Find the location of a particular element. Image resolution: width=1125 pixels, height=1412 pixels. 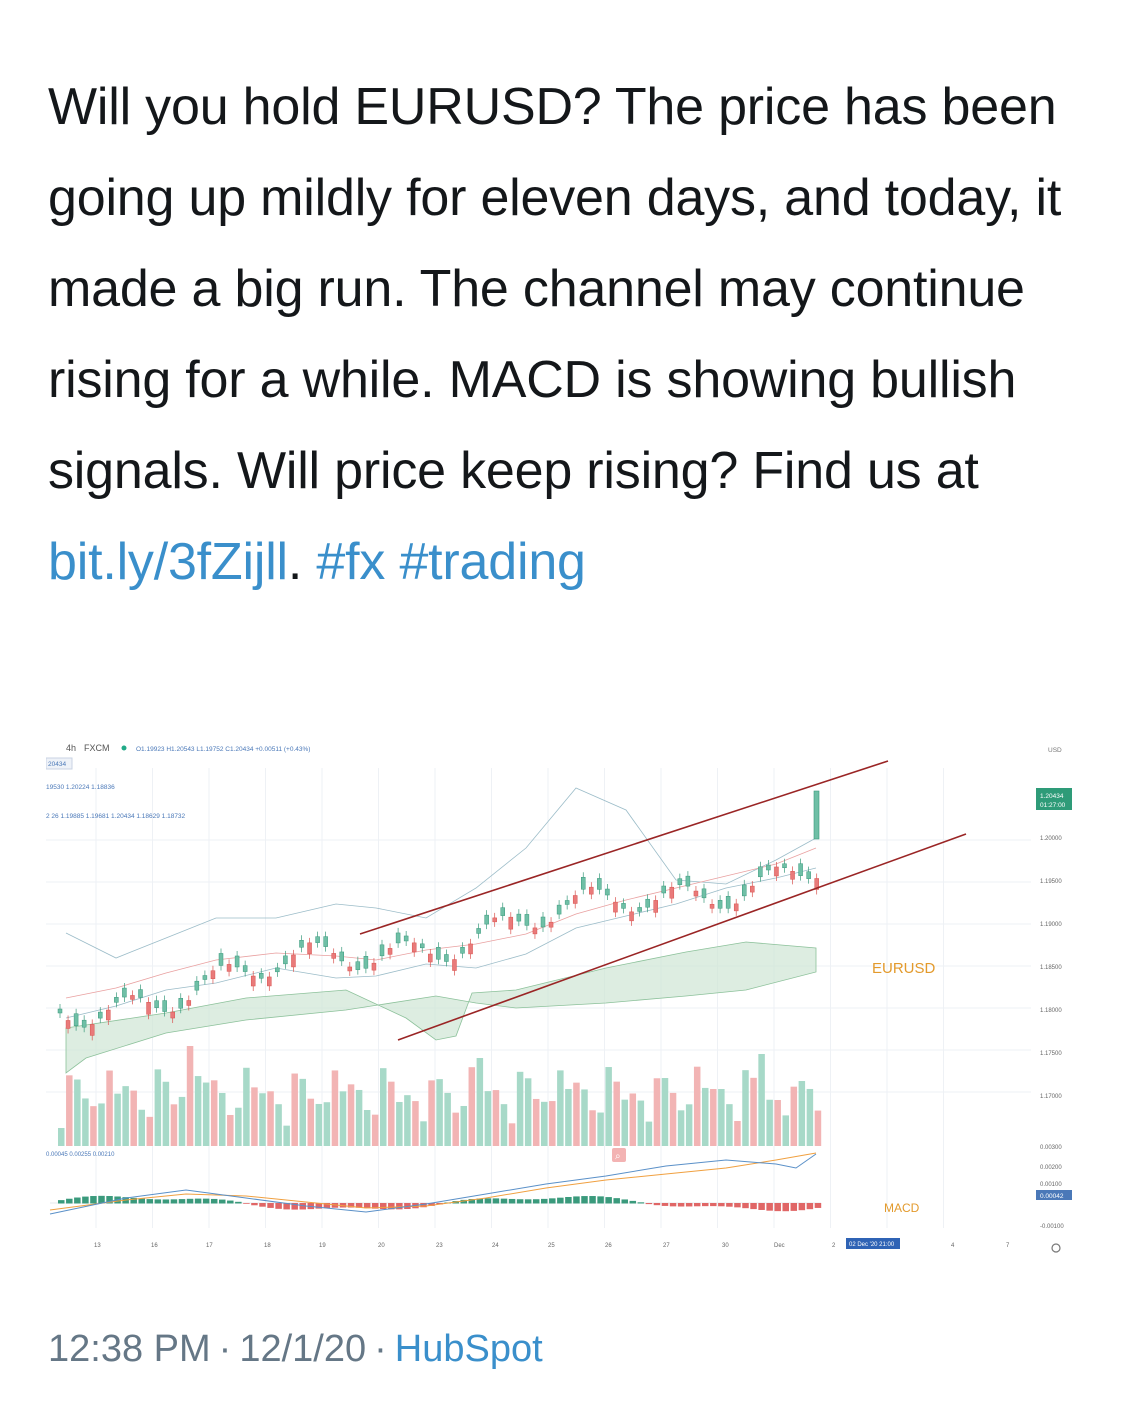

tweet-link-punct: . is located at coordinates (295, 562).